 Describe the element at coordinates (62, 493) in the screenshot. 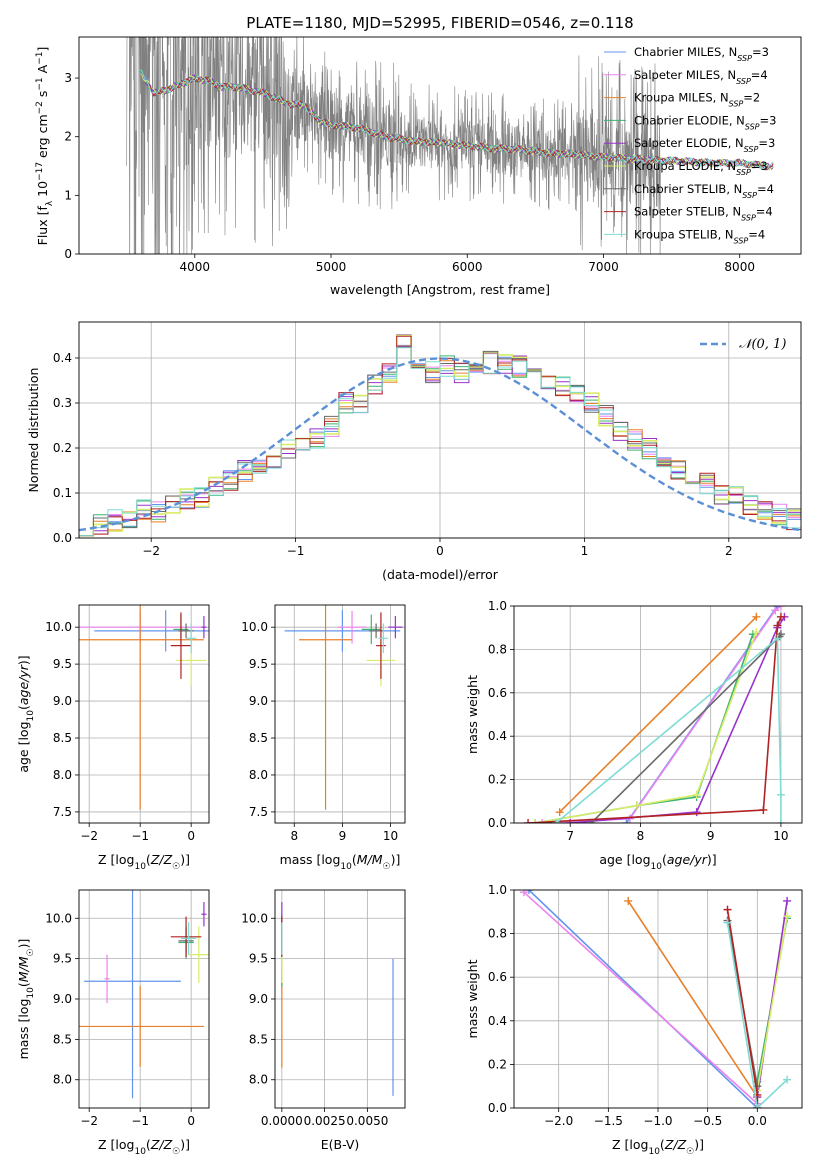

I see `y-tick-label: 0.1` at that location.